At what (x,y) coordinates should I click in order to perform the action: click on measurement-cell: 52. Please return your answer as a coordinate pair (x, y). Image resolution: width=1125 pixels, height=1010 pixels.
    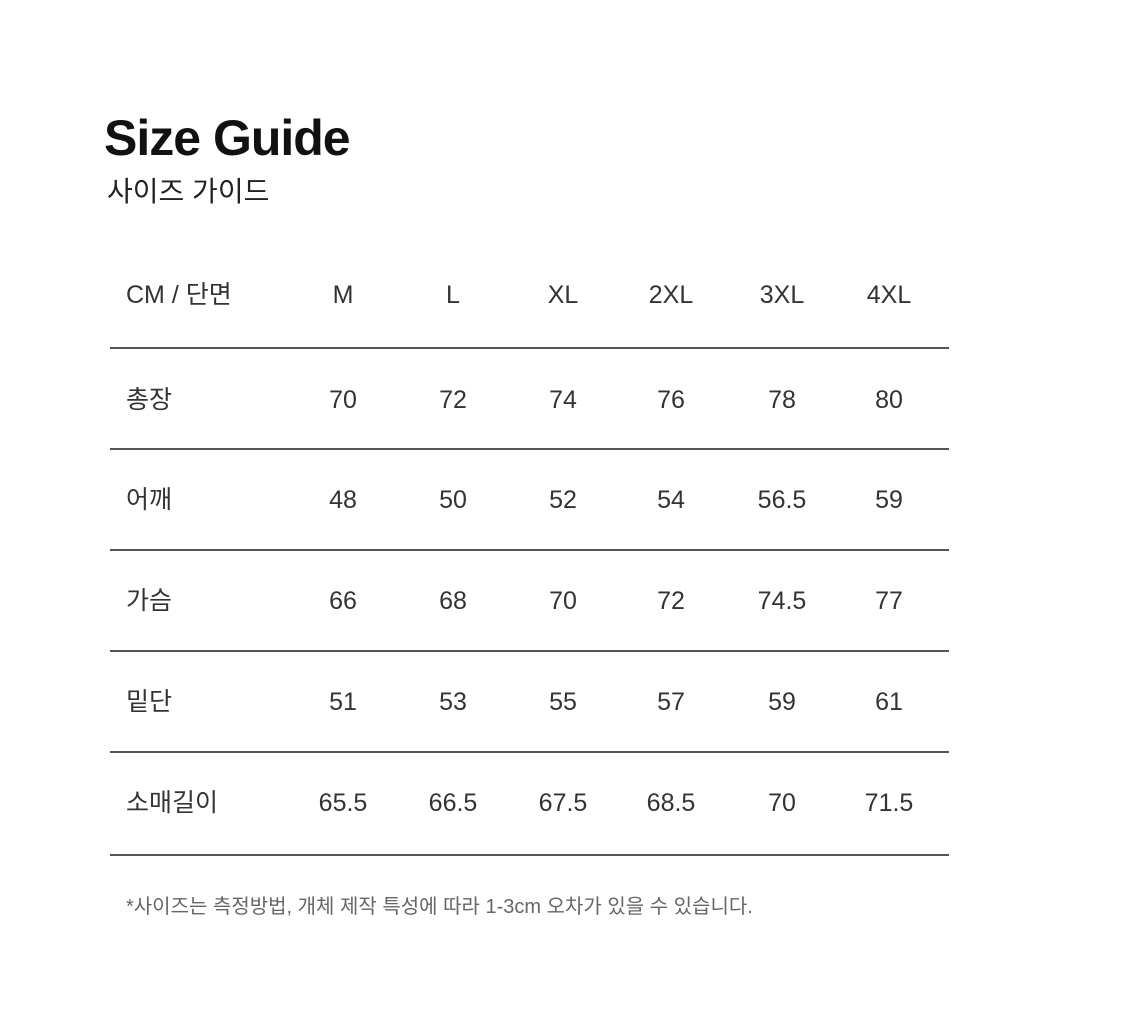
    Looking at the image, I should click on (563, 500).